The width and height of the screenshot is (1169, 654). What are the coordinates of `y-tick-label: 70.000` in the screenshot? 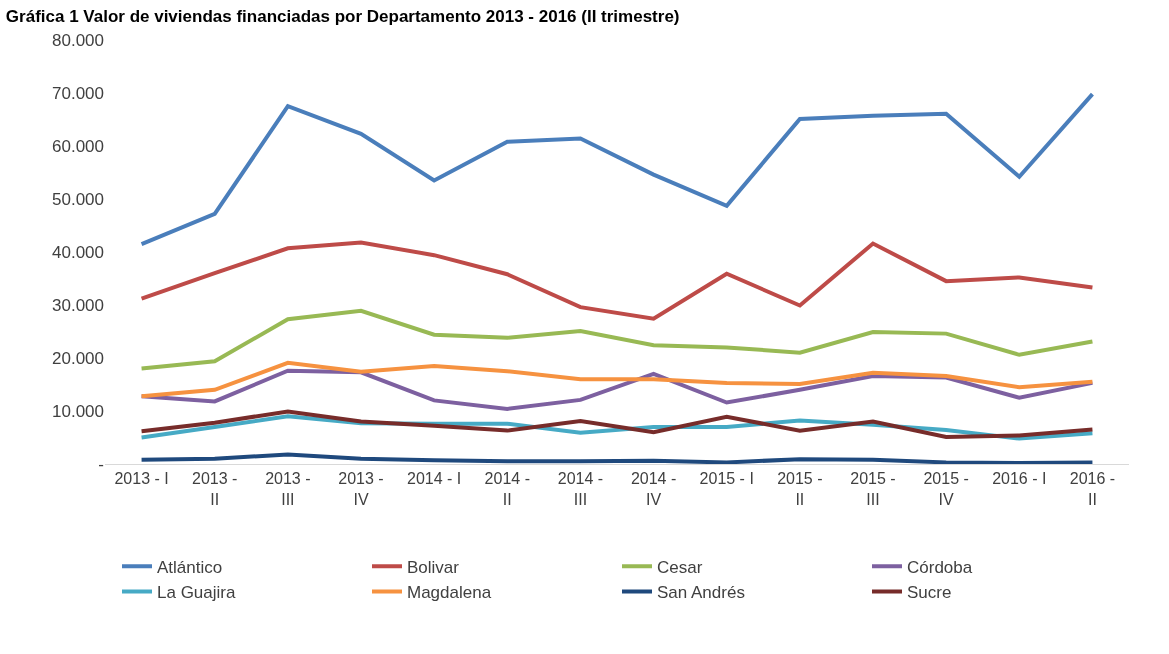 It's located at (78, 93).